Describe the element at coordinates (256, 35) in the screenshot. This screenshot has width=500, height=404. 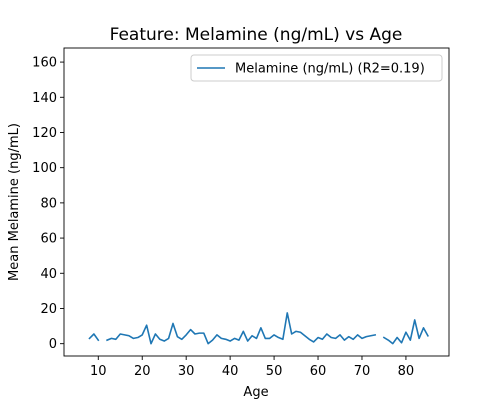
I see `chart-title: Feature: Melamine (ng/mL) vs Age` at that location.